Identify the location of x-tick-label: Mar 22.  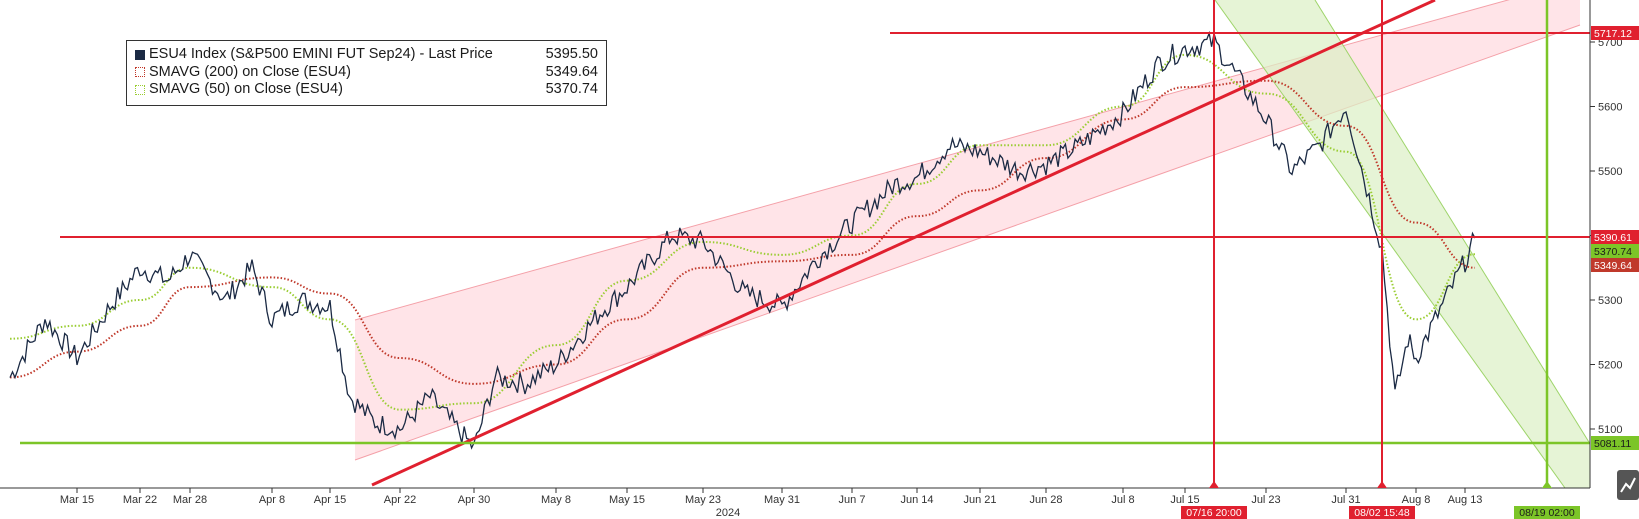
(140, 500).